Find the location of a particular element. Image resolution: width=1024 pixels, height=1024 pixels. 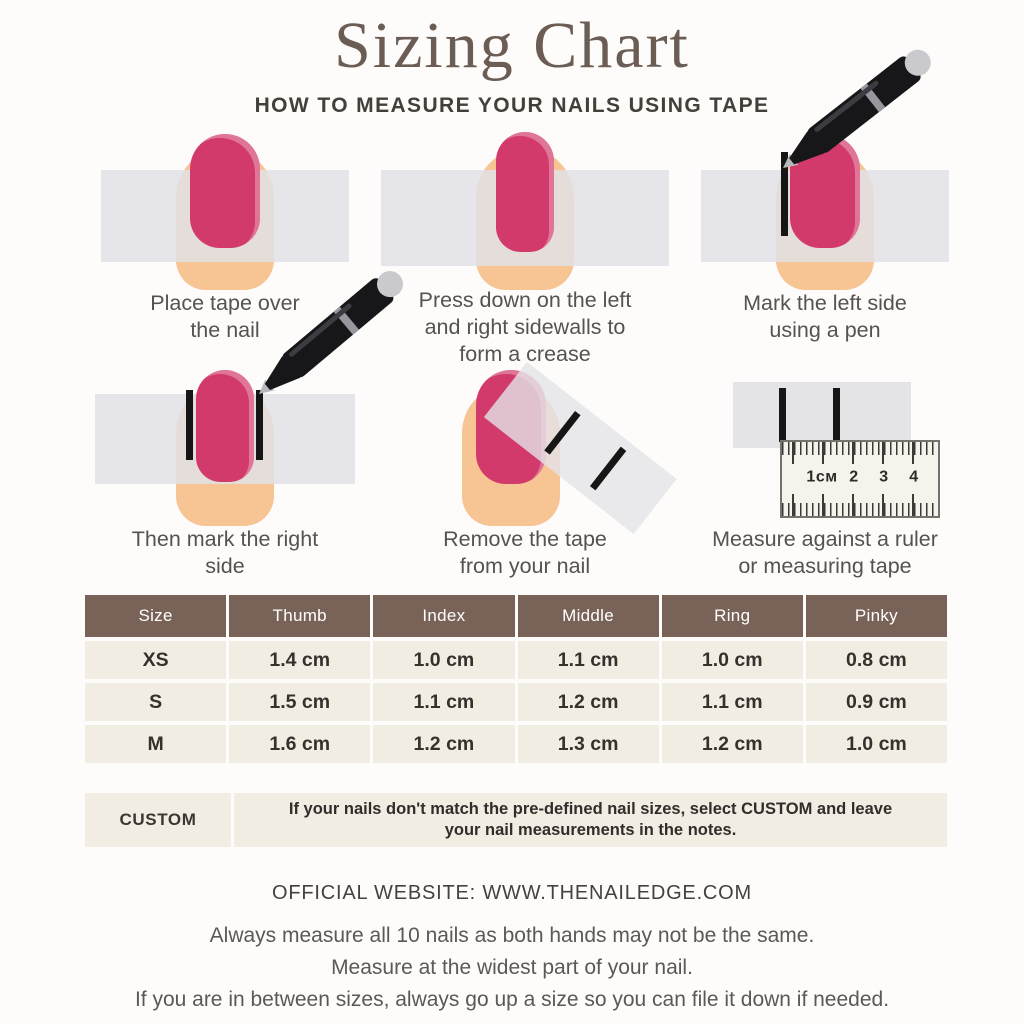

cell-value: 1.4 cm is located at coordinates (300, 660).